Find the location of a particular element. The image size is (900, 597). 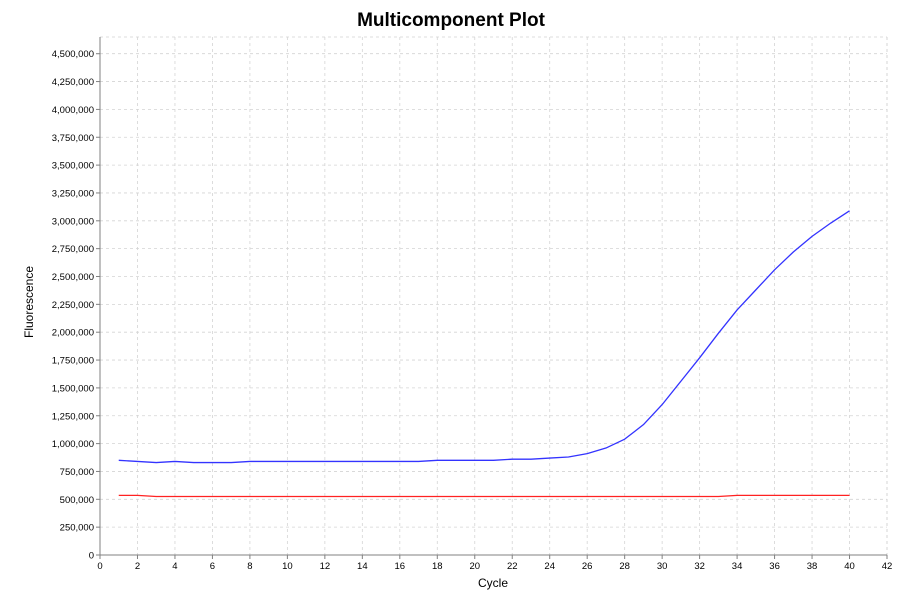

x-tick-label: 42 is located at coordinates (887, 566).